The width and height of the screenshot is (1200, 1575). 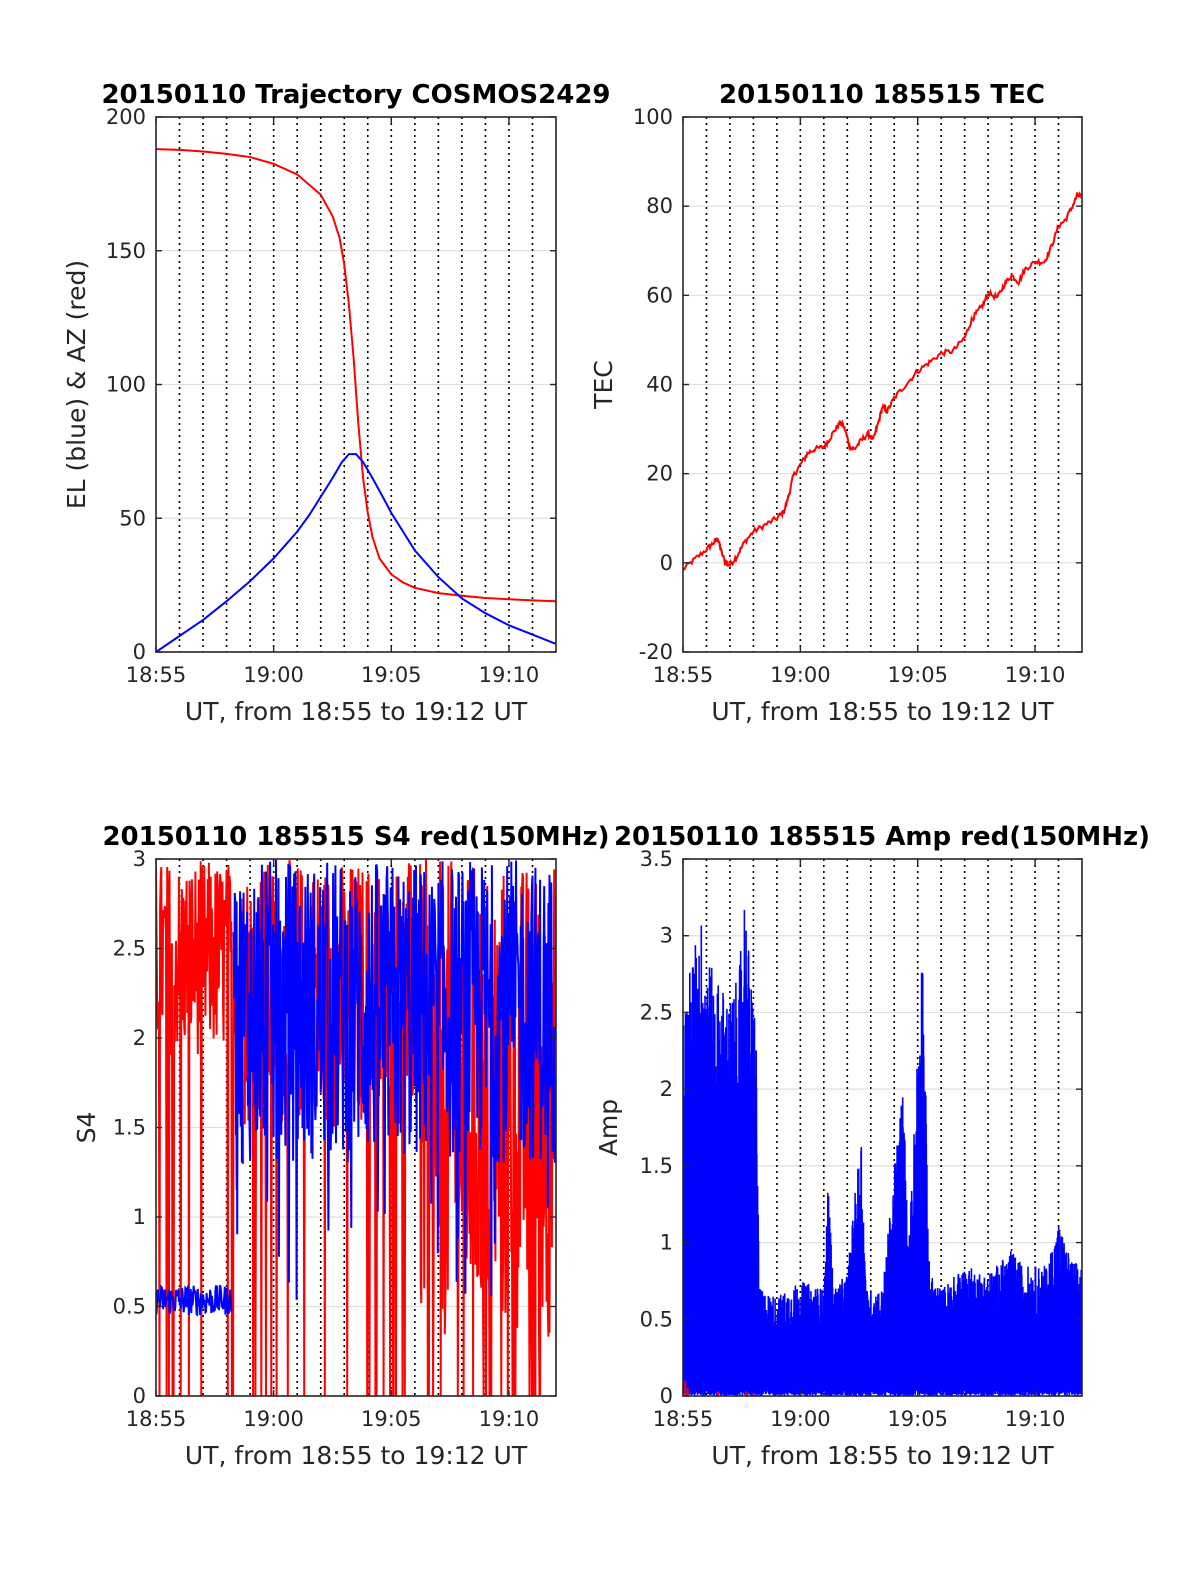 I want to click on y-tick-label: 3.5, so click(x=656, y=859).